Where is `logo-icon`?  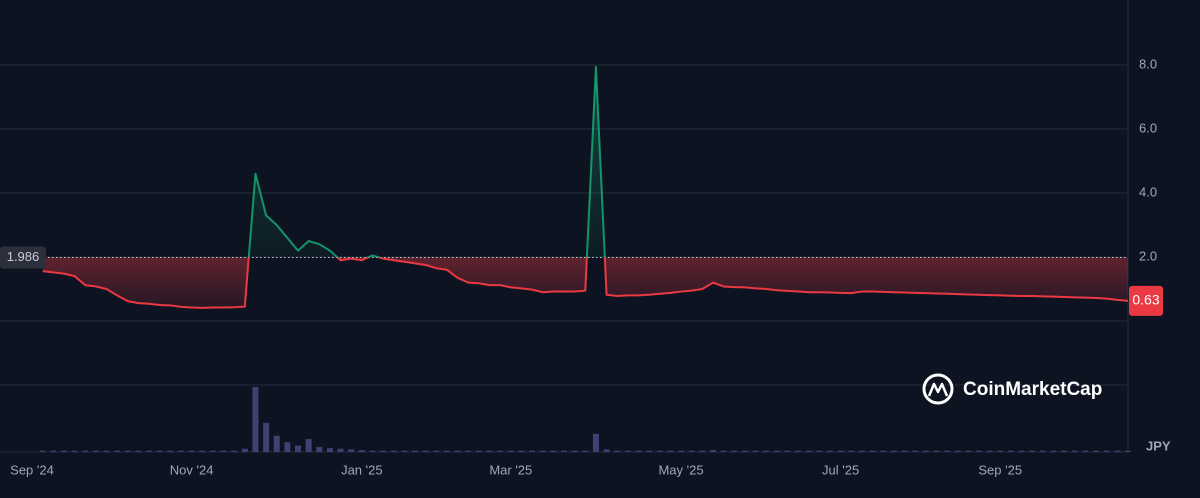
logo-icon is located at coordinates (938, 389).